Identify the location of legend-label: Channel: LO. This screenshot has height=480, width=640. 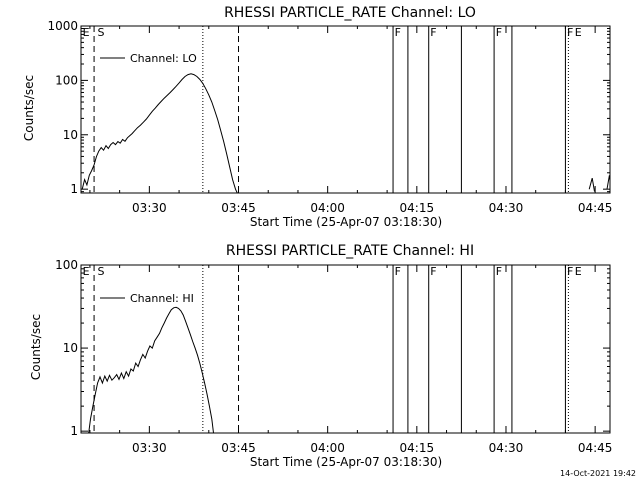
(163, 58).